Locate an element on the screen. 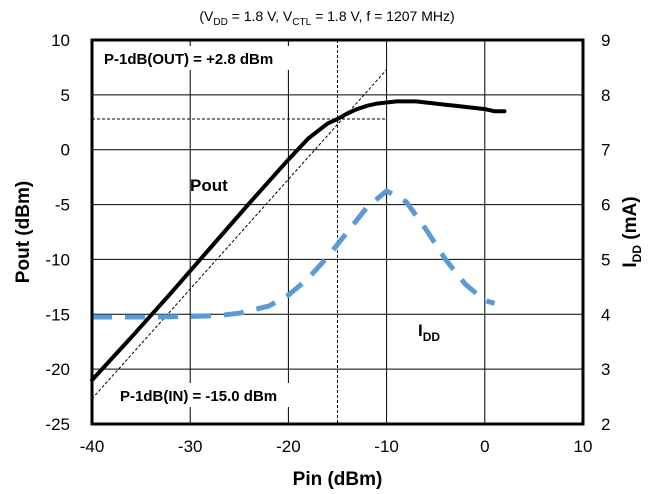 The width and height of the screenshot is (654, 494). left-tick-label: 10 is located at coordinates (60, 40).